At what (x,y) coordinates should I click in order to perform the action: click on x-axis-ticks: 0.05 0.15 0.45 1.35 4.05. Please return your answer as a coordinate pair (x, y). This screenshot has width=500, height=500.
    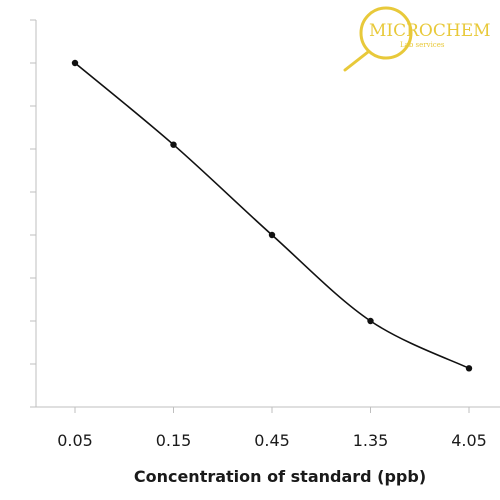
    Looking at the image, I should click on (272, 428).